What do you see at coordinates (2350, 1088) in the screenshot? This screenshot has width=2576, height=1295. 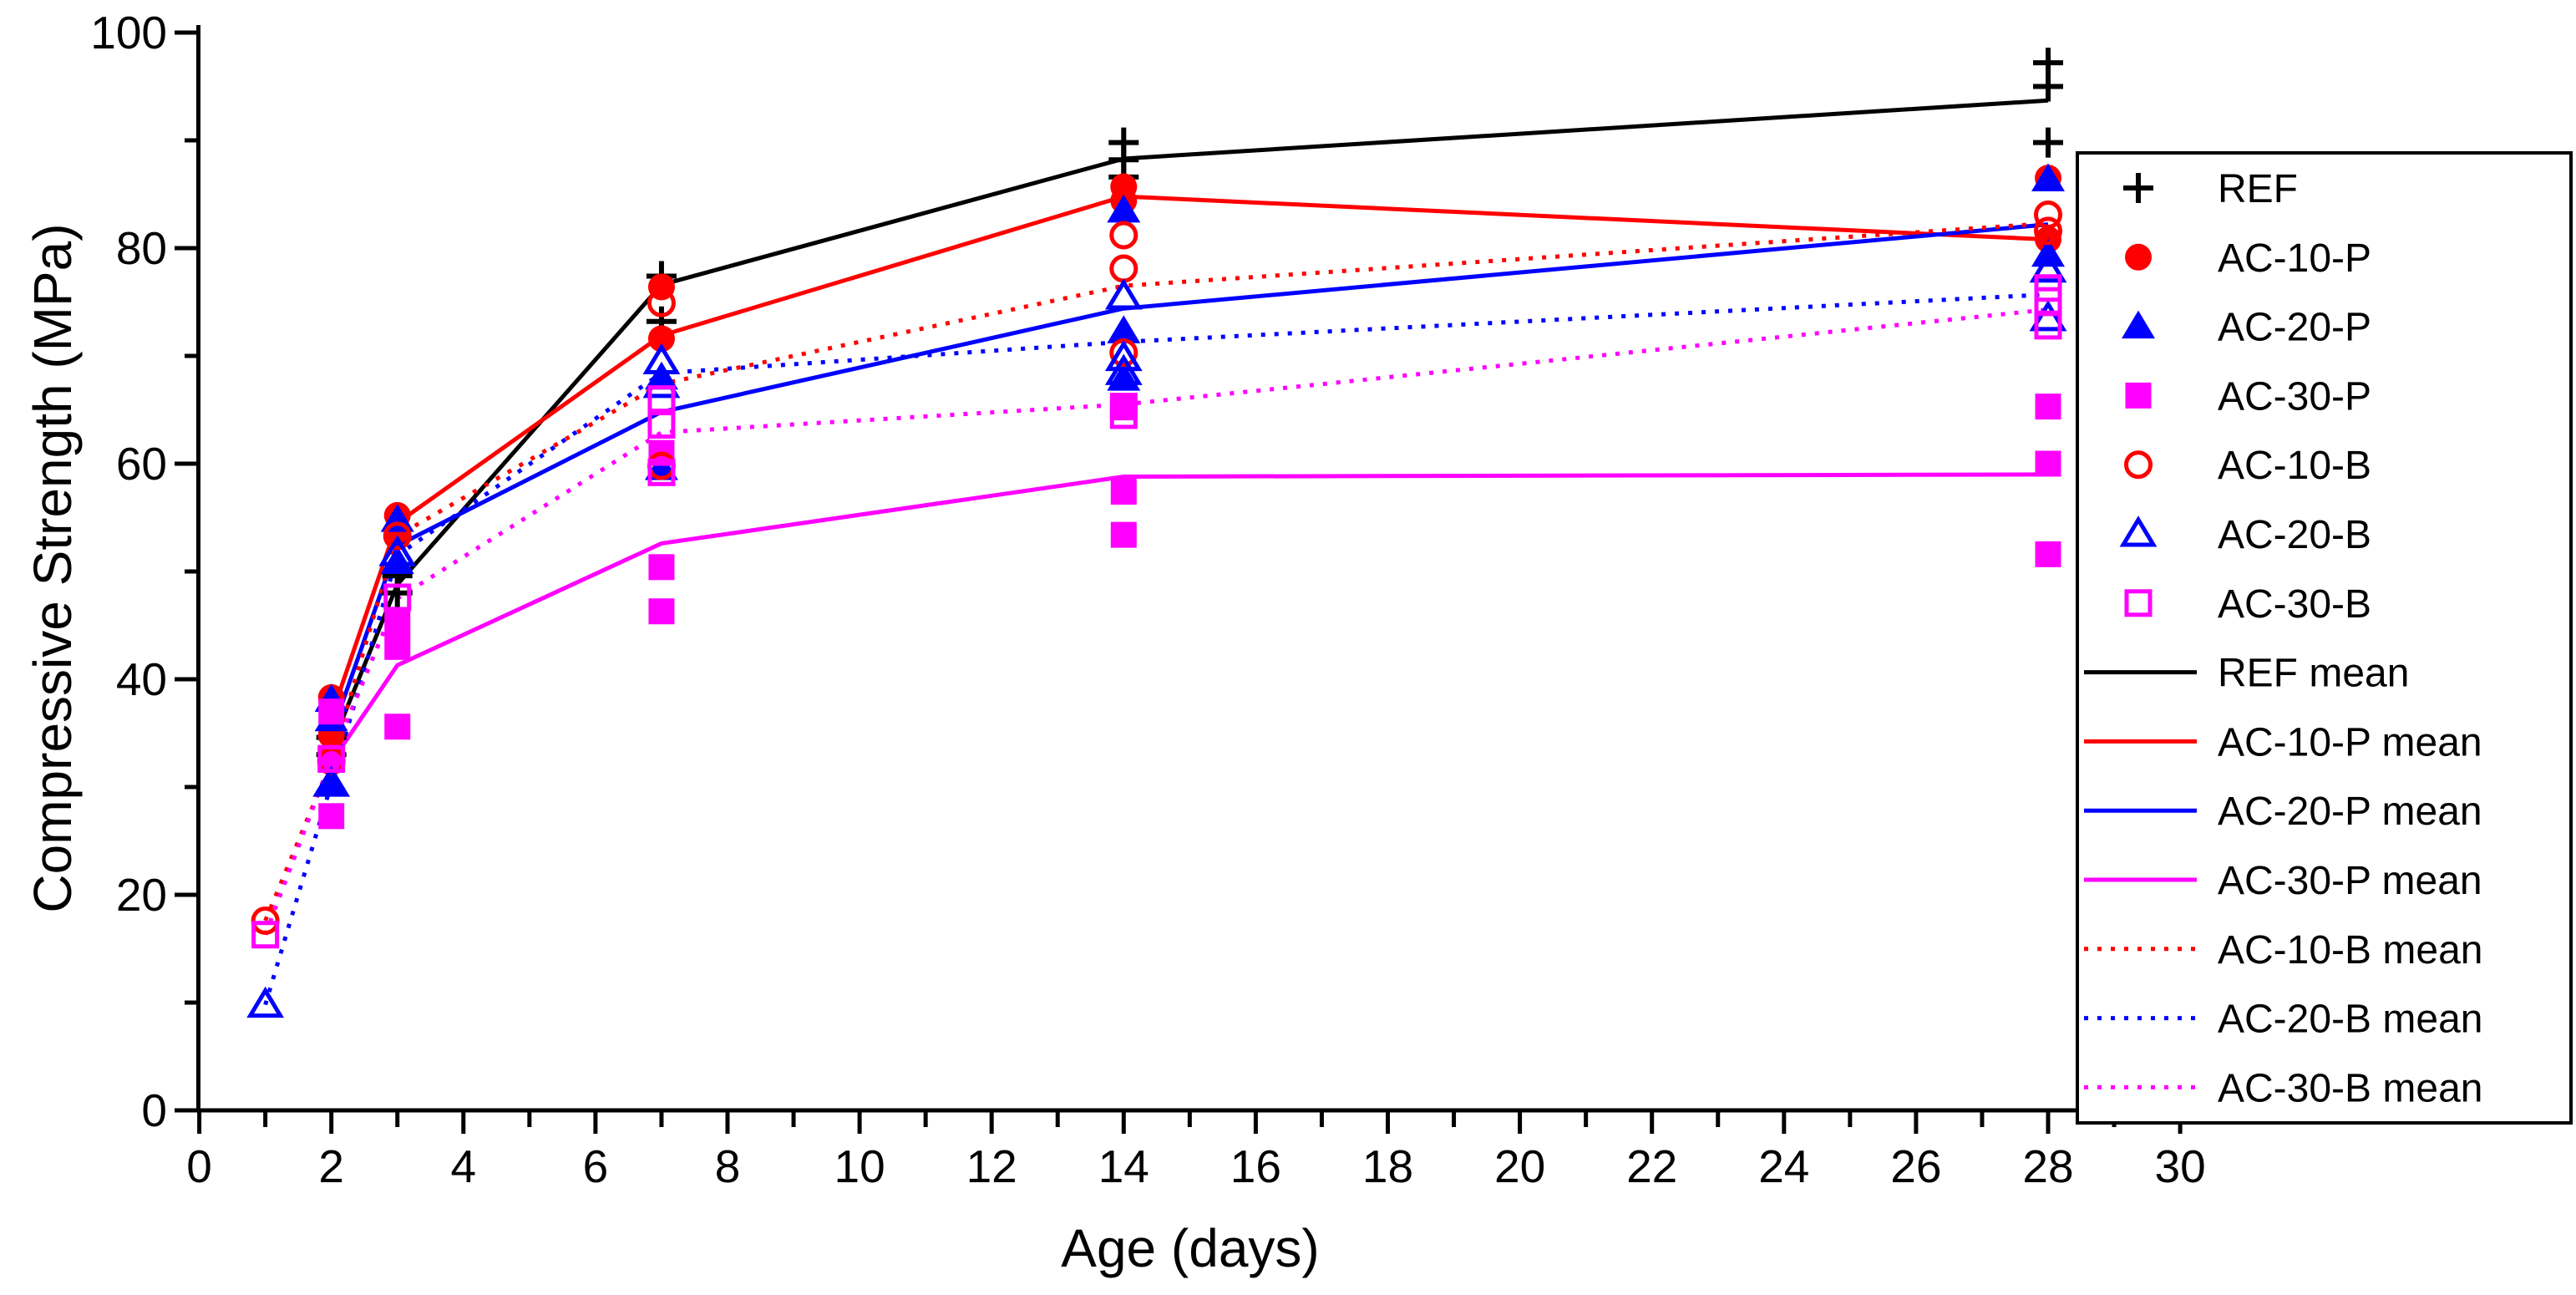 I see `legend-entry-label: AC-30-B mean` at bounding box center [2350, 1088].